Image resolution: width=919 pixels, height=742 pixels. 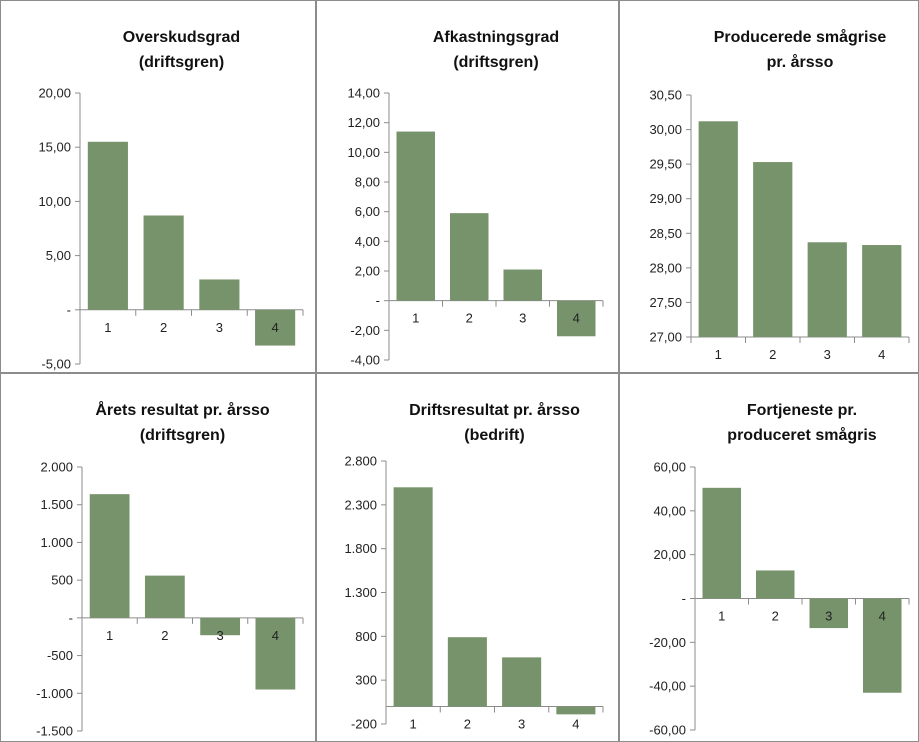 What do you see at coordinates (669, 510) in the screenshot?
I see `y-tick-label: 40,00` at bounding box center [669, 510].